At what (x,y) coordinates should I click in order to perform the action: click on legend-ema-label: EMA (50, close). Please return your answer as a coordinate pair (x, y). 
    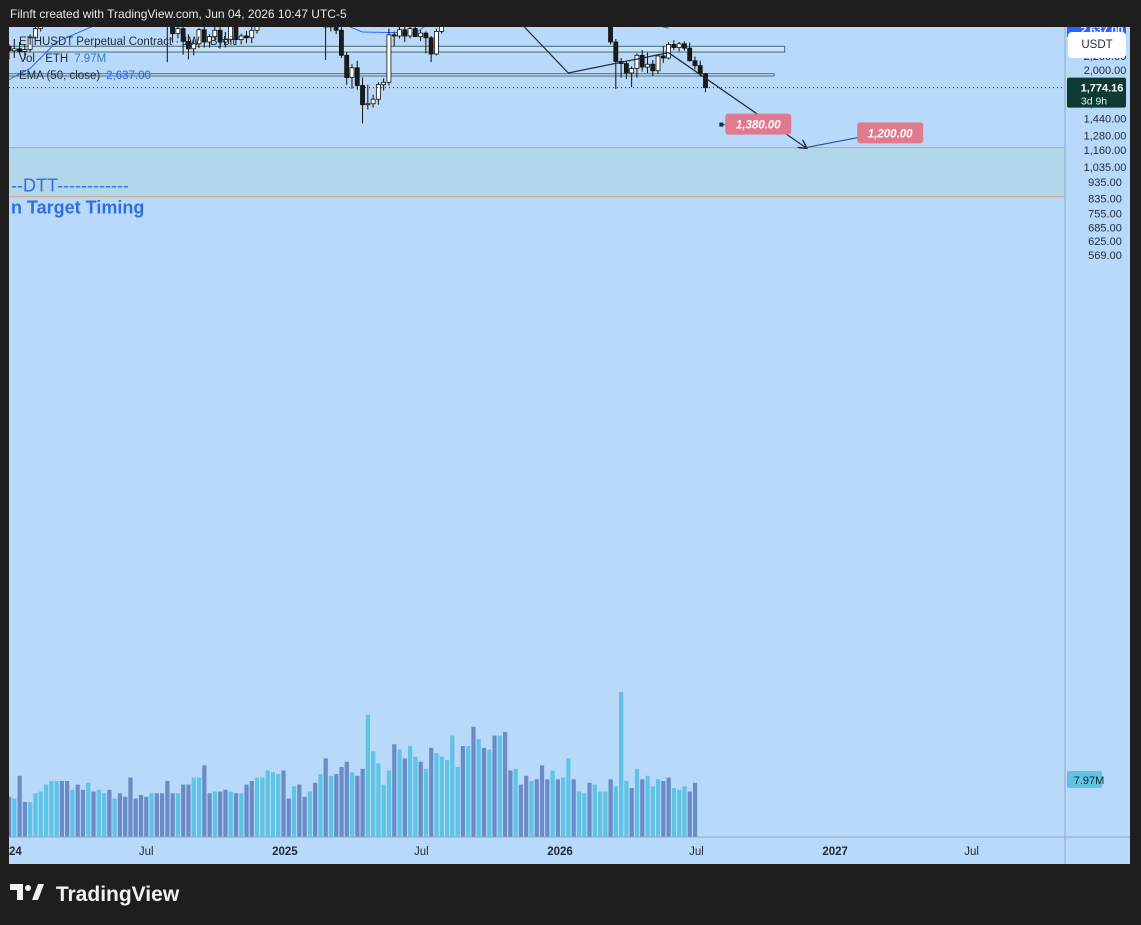
    Looking at the image, I should click on (60, 76).